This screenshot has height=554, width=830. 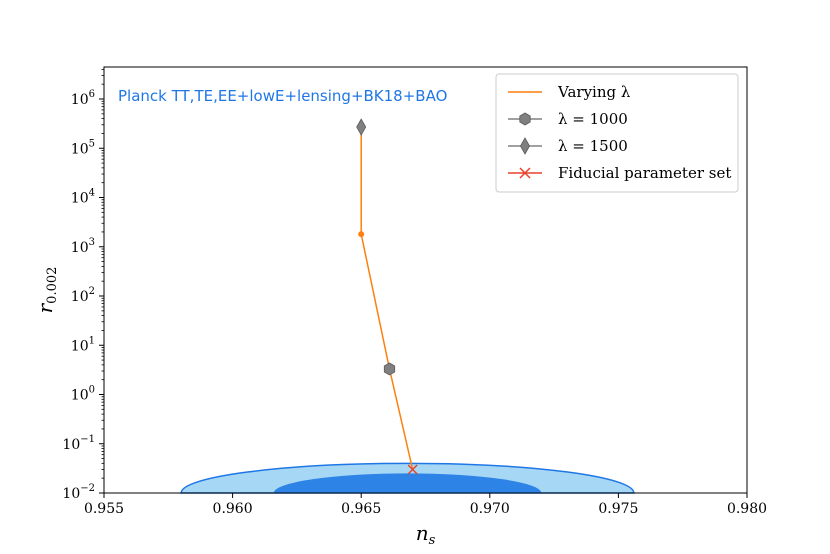 I want to click on legend-hexagon-symbol, so click(x=525, y=119).